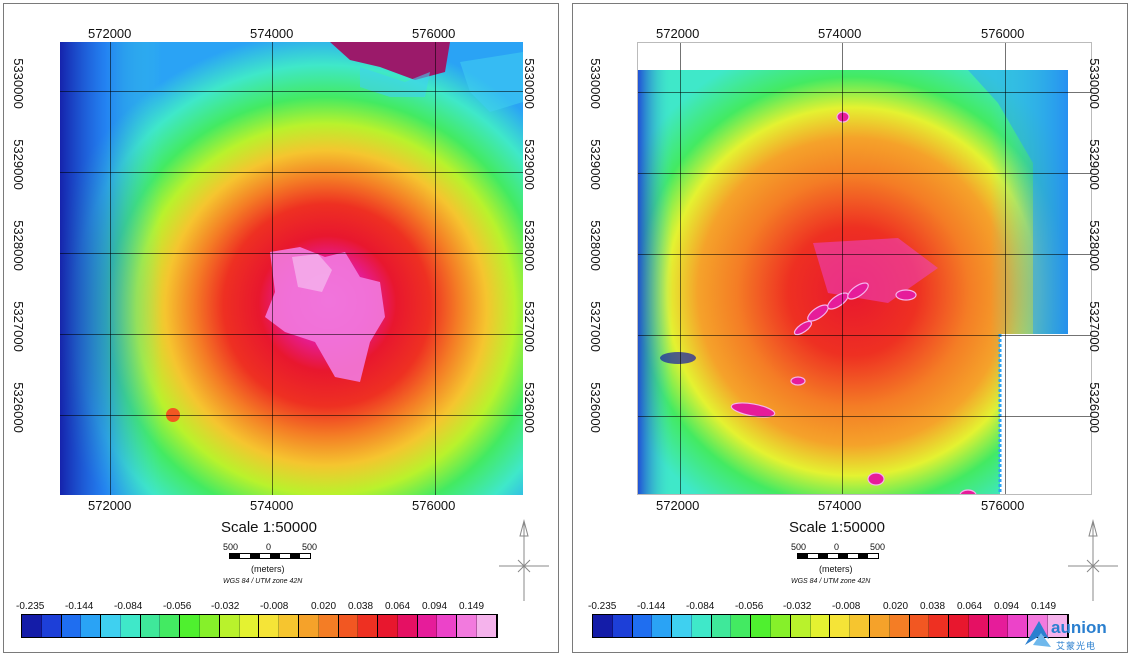 The width and height of the screenshot is (1132, 659). Describe the element at coordinates (1076, 646) in the screenshot. I see `logo-subtitle: 艾蒙光电` at that location.